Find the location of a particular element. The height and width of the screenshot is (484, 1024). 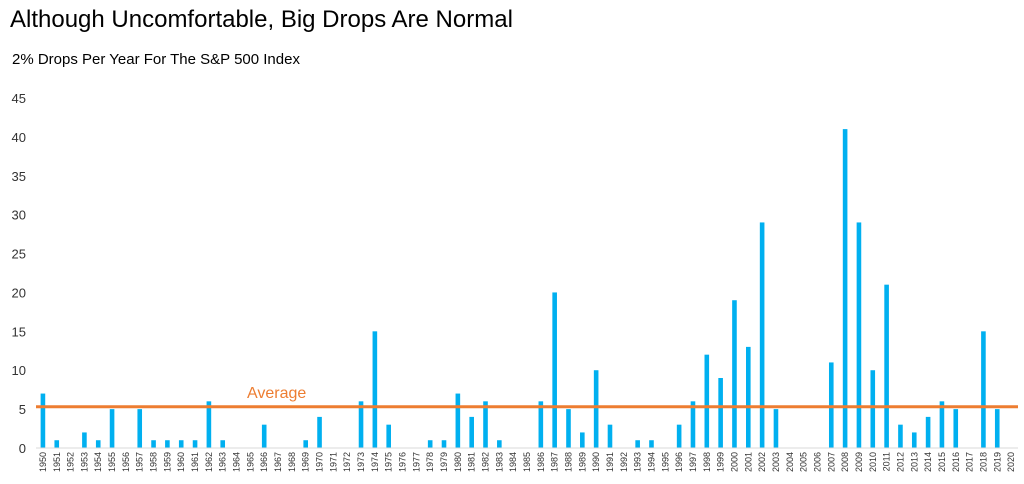

x-tick-label: 1976 is located at coordinates (403, 462).